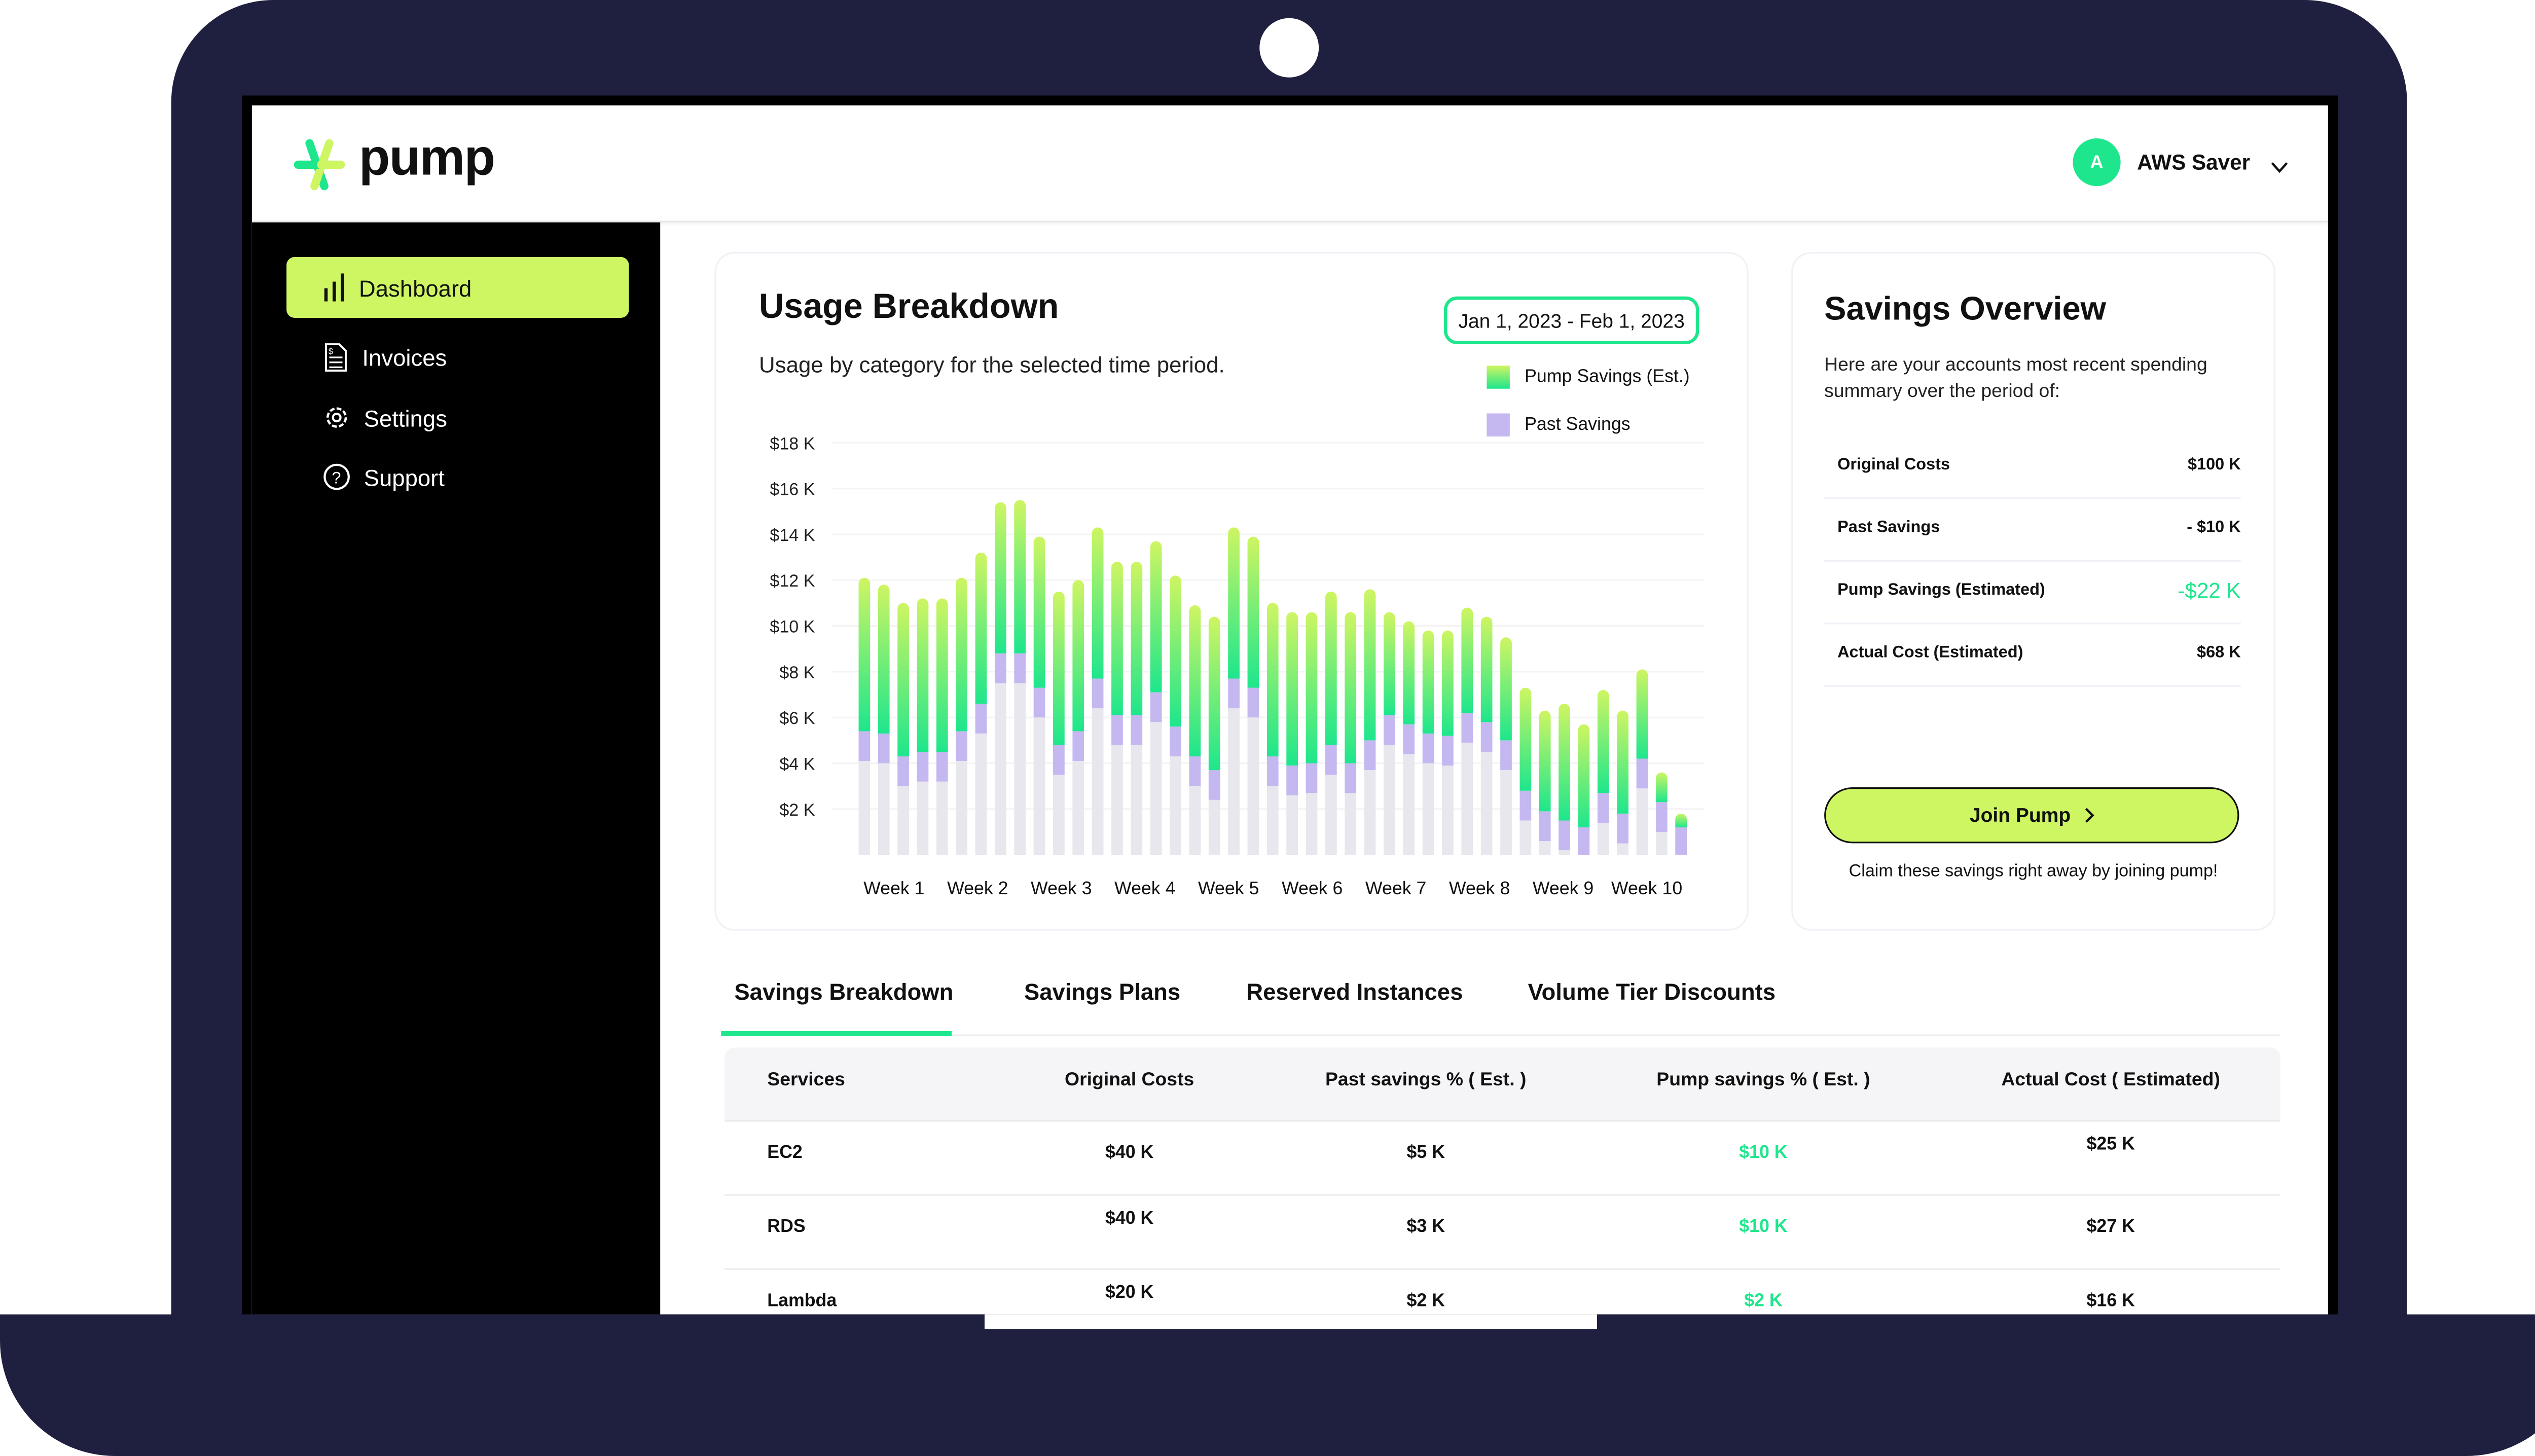 Image resolution: width=2535 pixels, height=1456 pixels. I want to click on y-tick-label: $12 K, so click(792, 581).